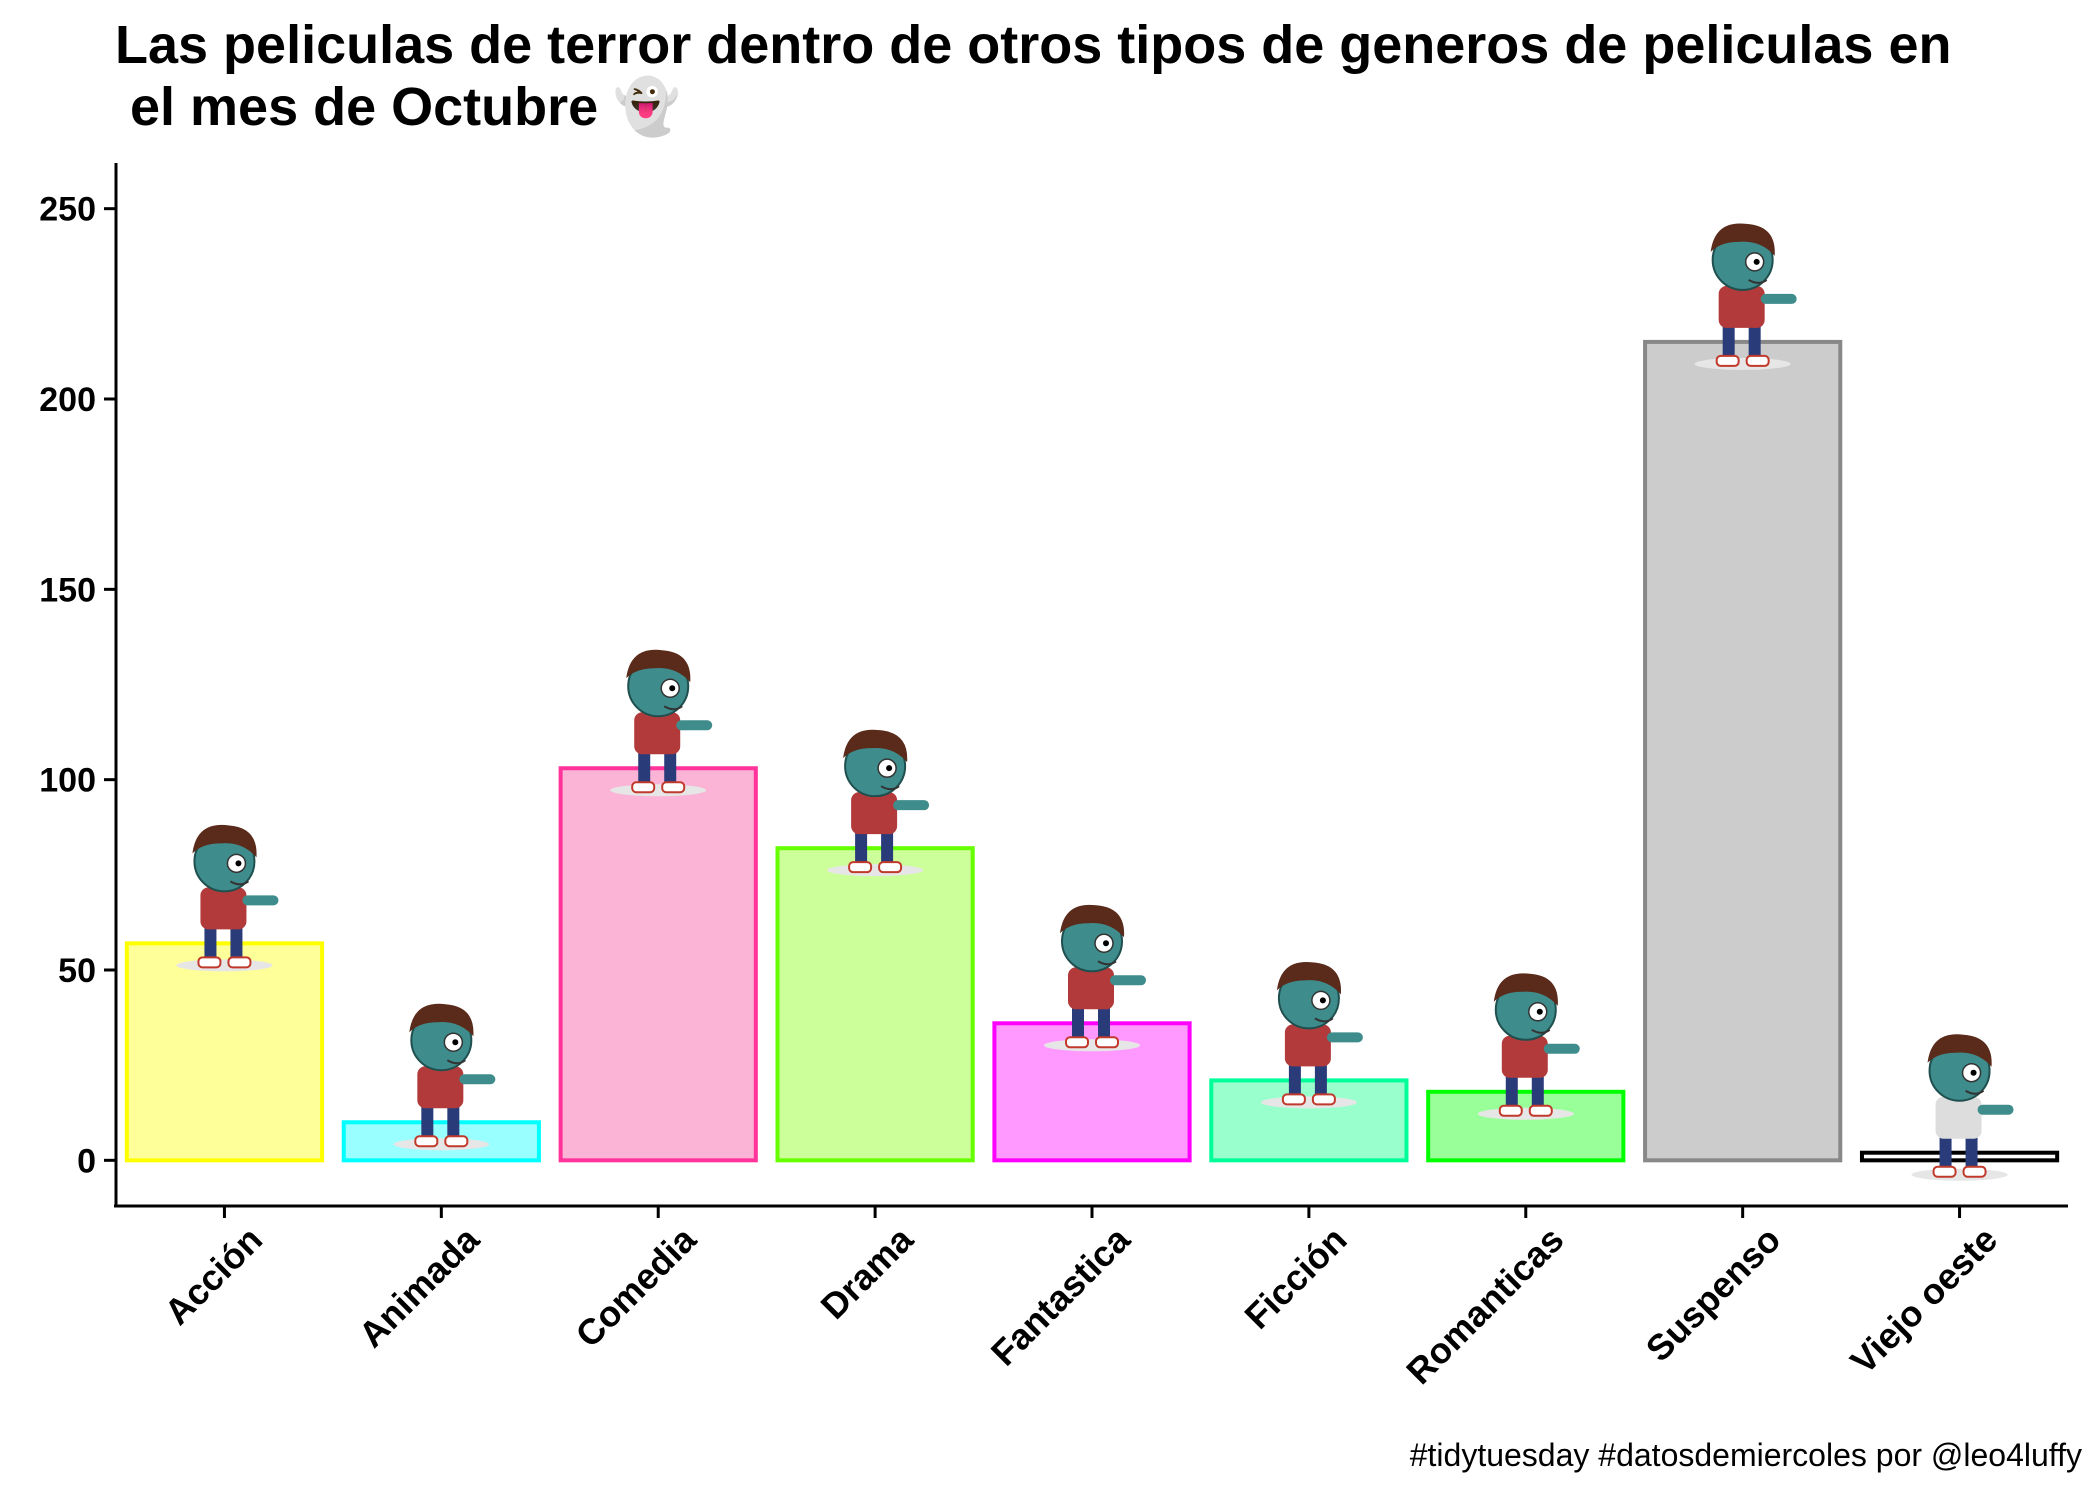  I want to click on x-tick-label: Romanticas, so click(1484, 1305).